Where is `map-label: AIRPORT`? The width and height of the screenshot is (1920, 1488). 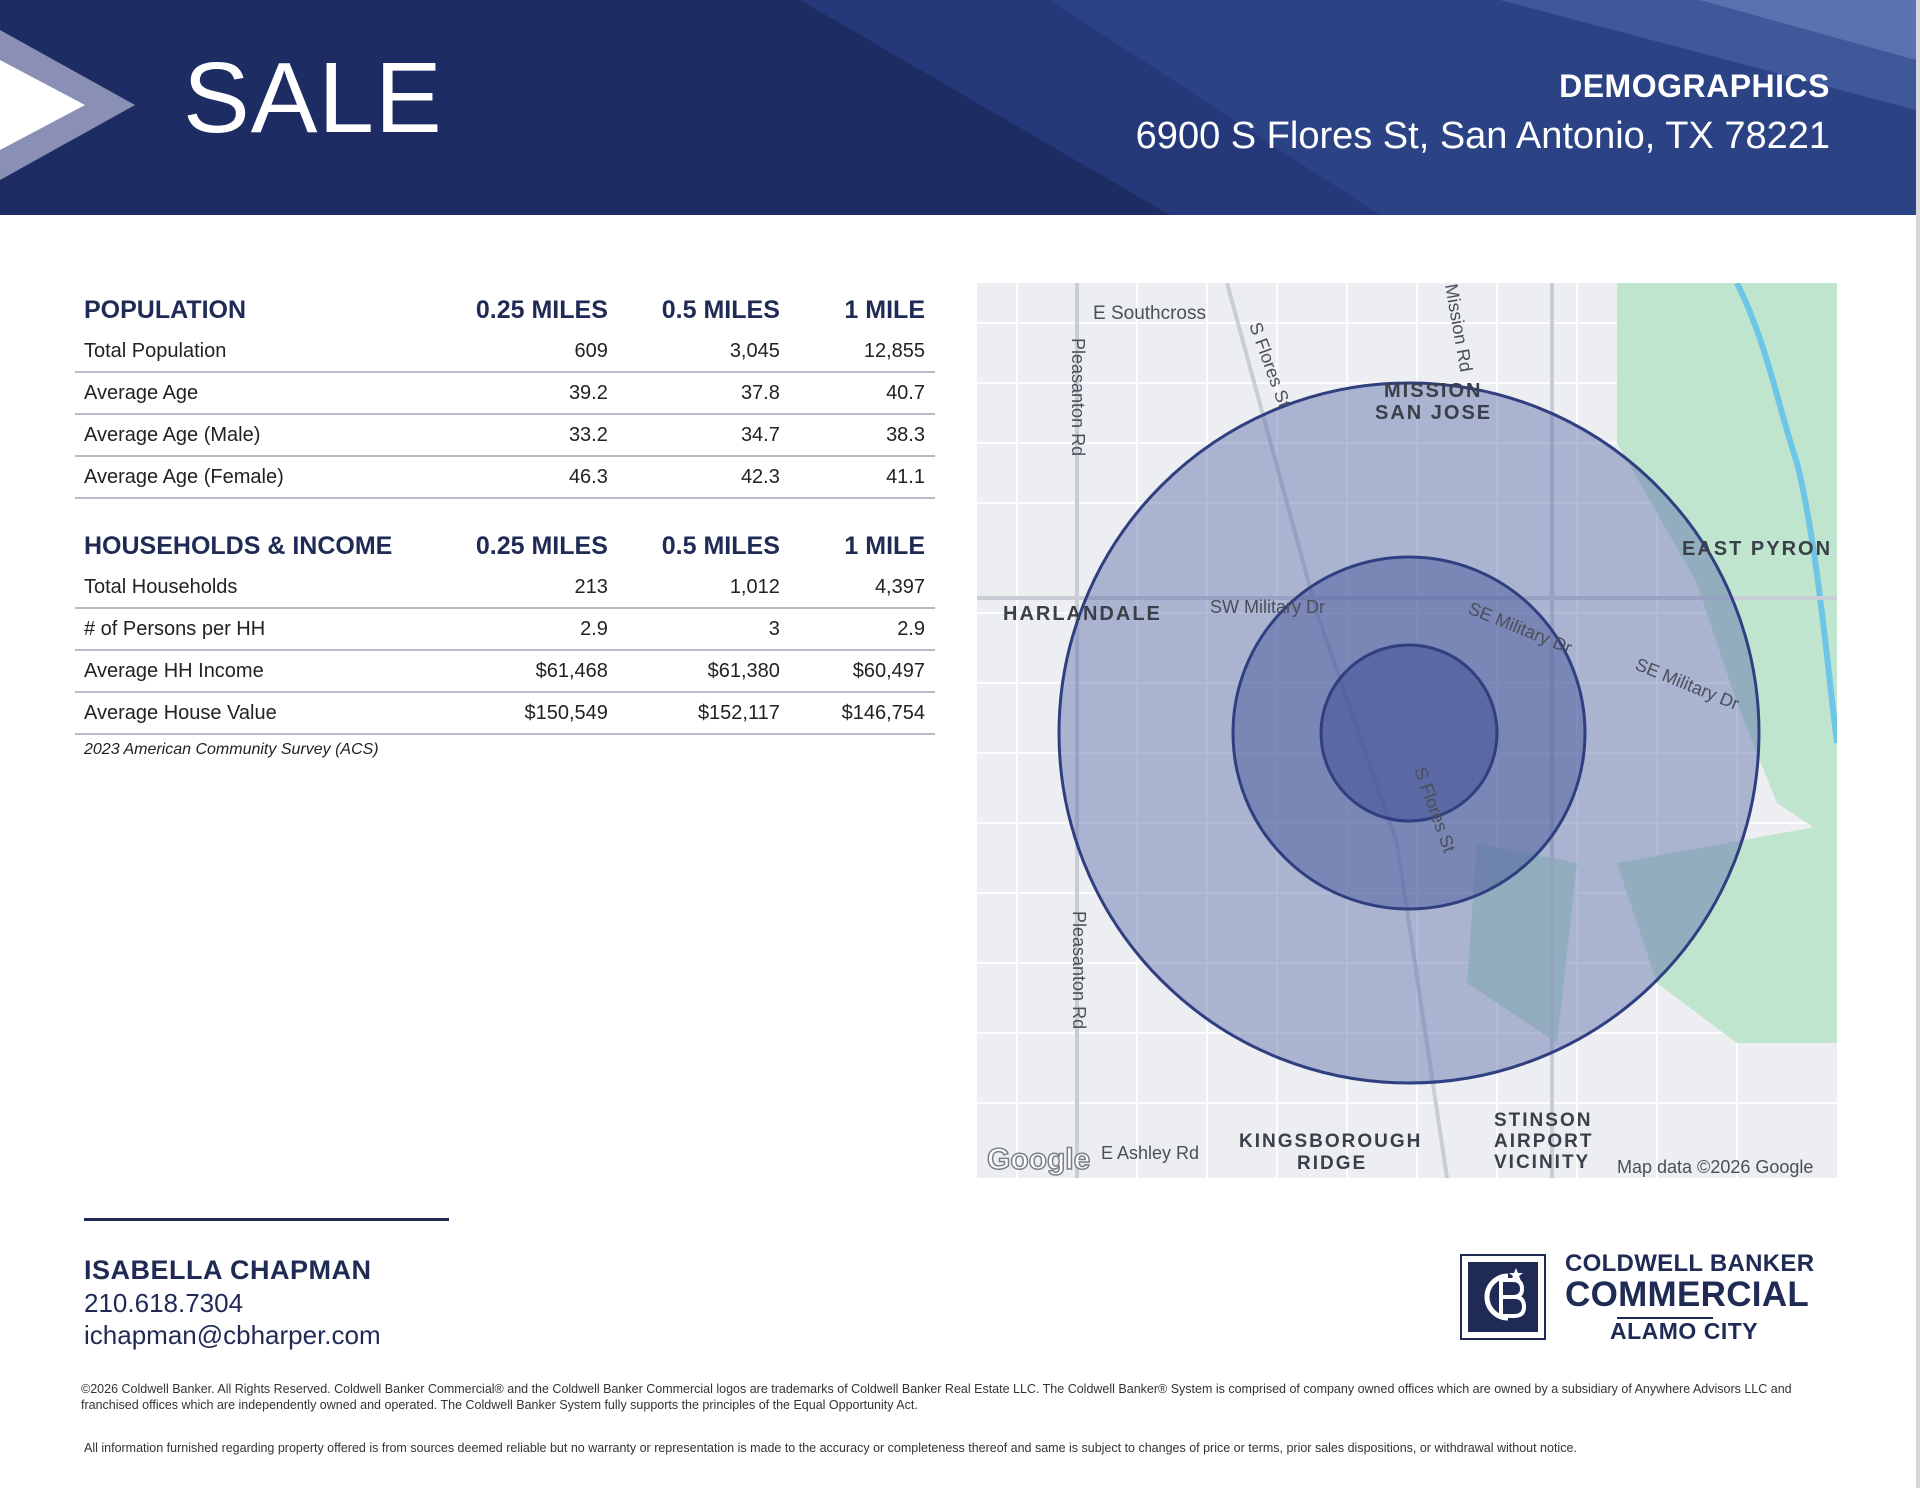
map-label: AIRPORT is located at coordinates (1544, 1141).